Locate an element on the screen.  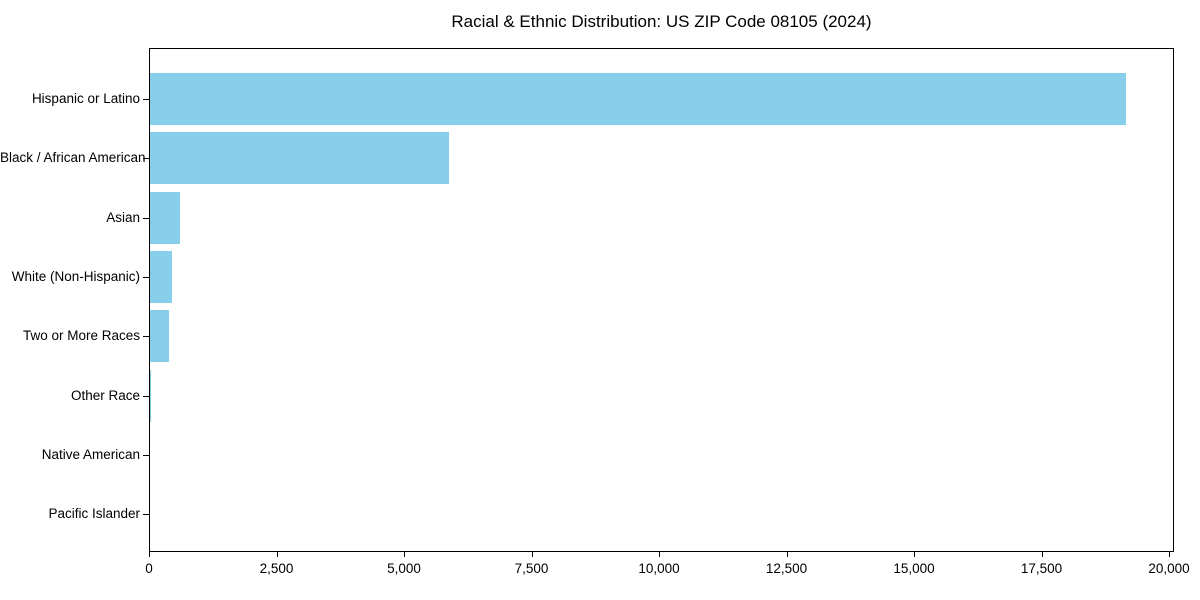
x-tick-label: 20,000 is located at coordinates (1169, 568).